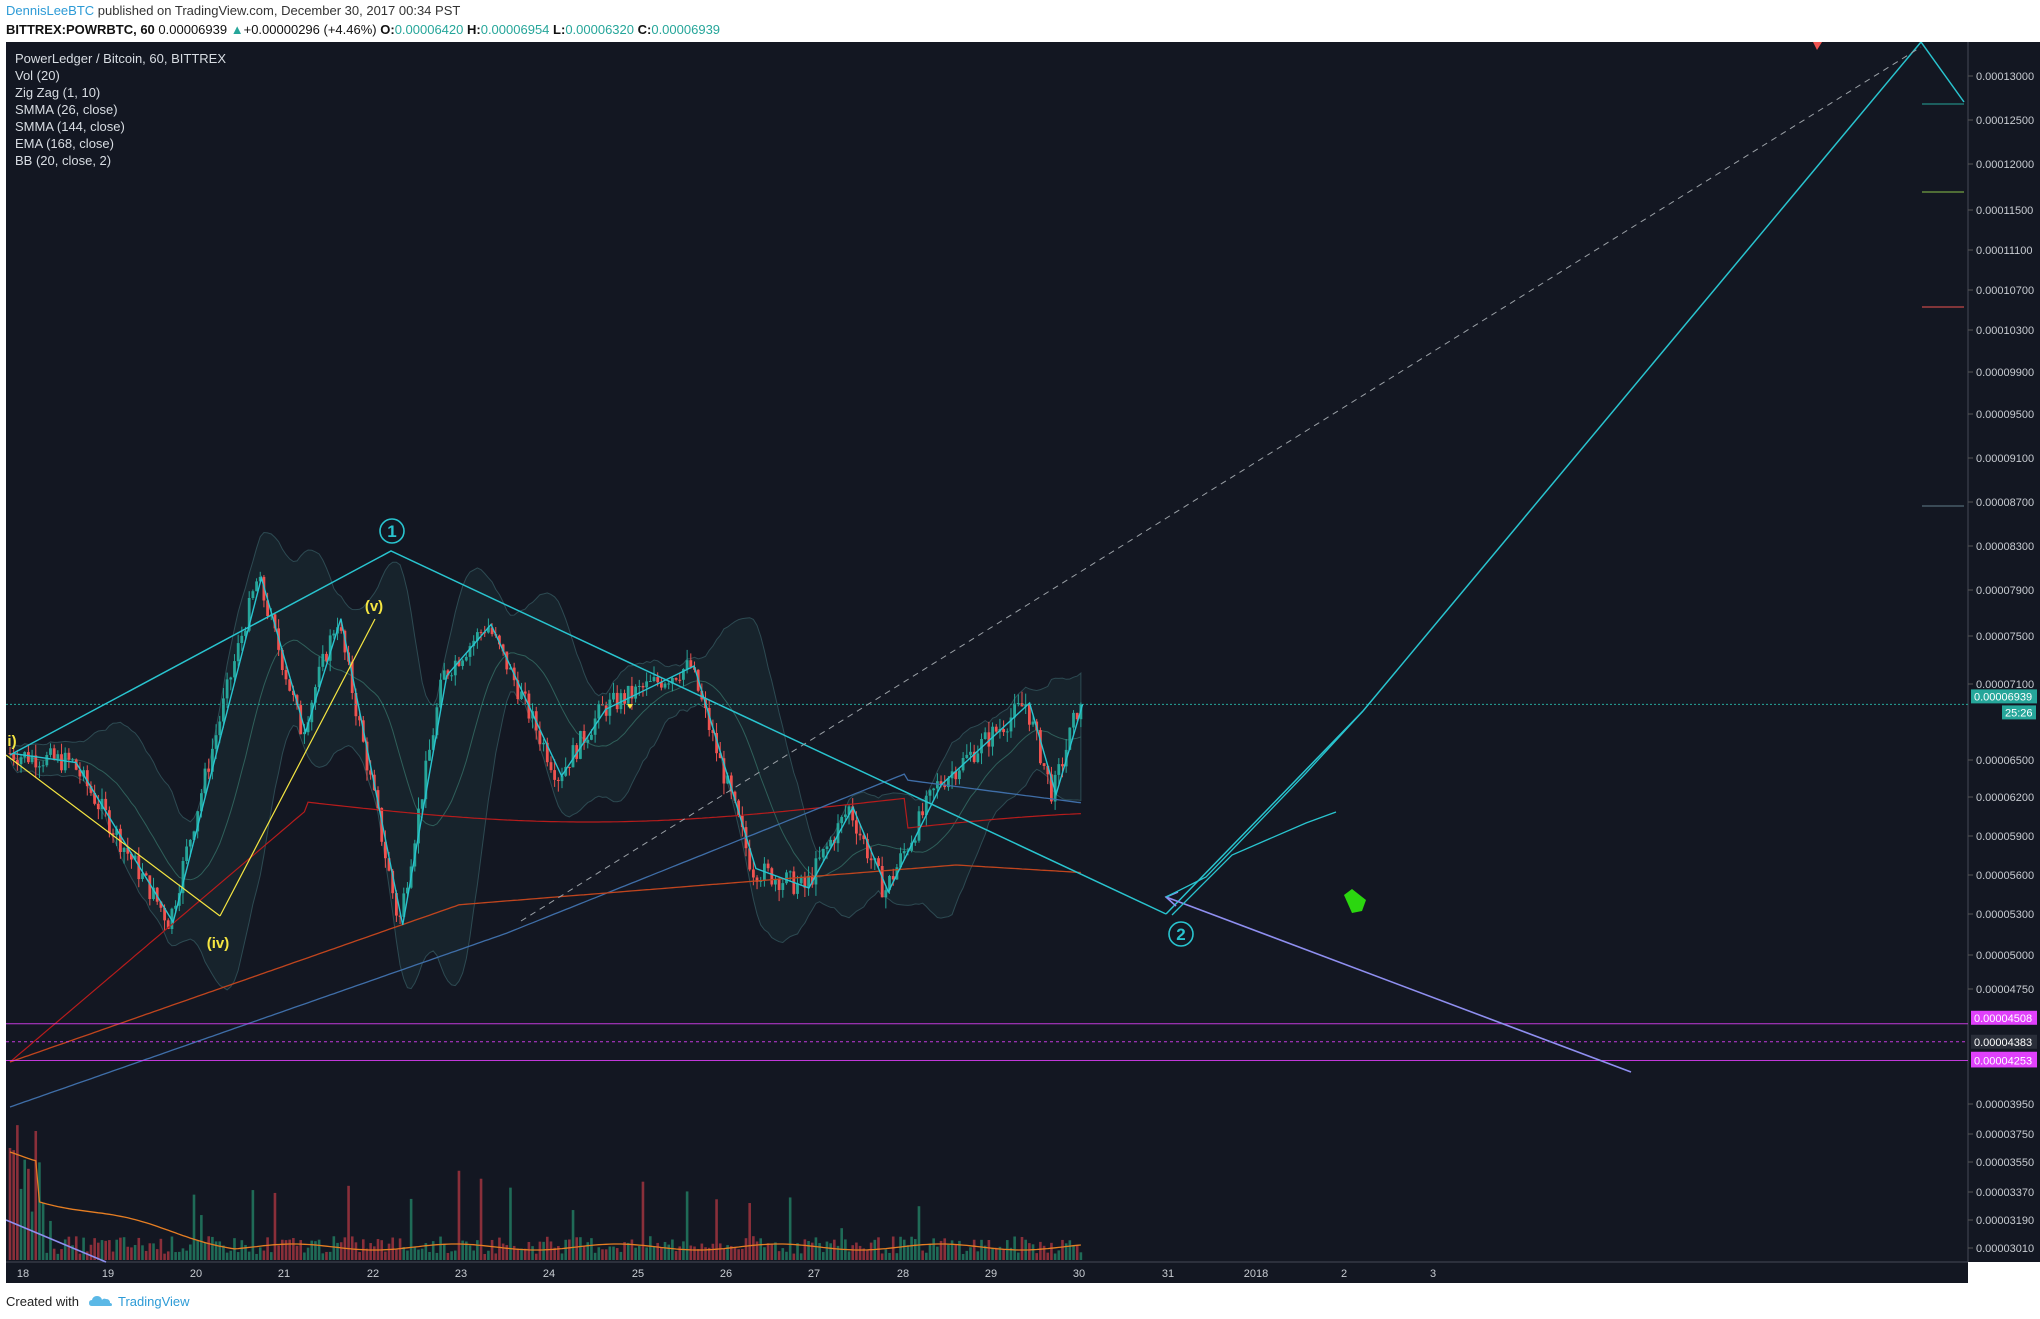  I want to click on legend-item: PowerLedger / Bitcoin, 60, BITTREX, so click(120, 58).